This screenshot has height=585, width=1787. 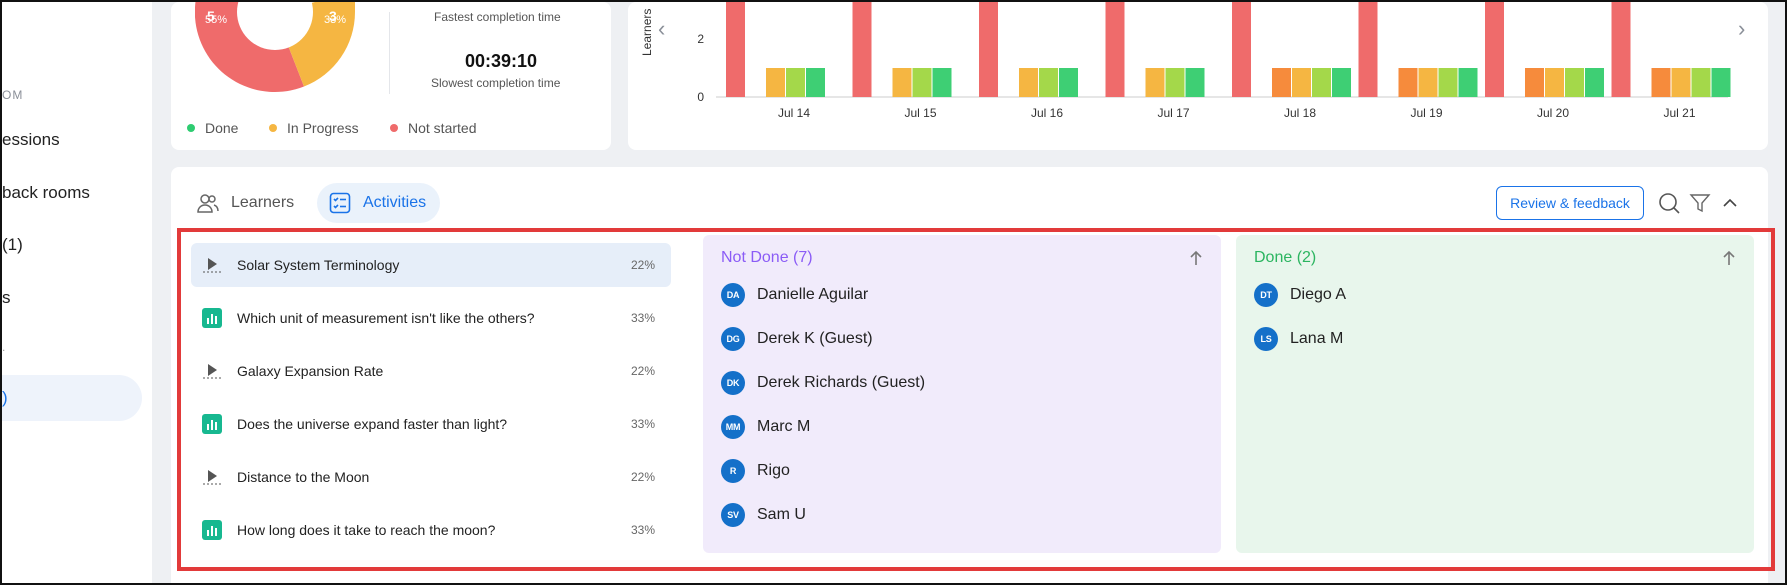 What do you see at coordinates (6, 297) in the screenshot?
I see `sidebar-item-partial: s` at bounding box center [6, 297].